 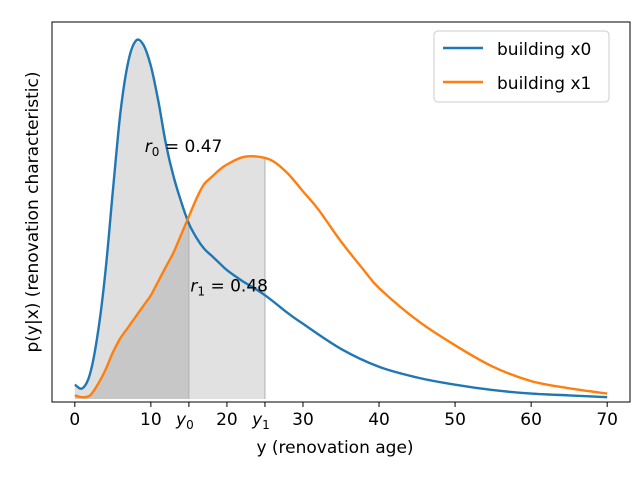 What do you see at coordinates (184, 148) in the screenshot?
I see `annotation-r0: r0 = 0.47` at bounding box center [184, 148].